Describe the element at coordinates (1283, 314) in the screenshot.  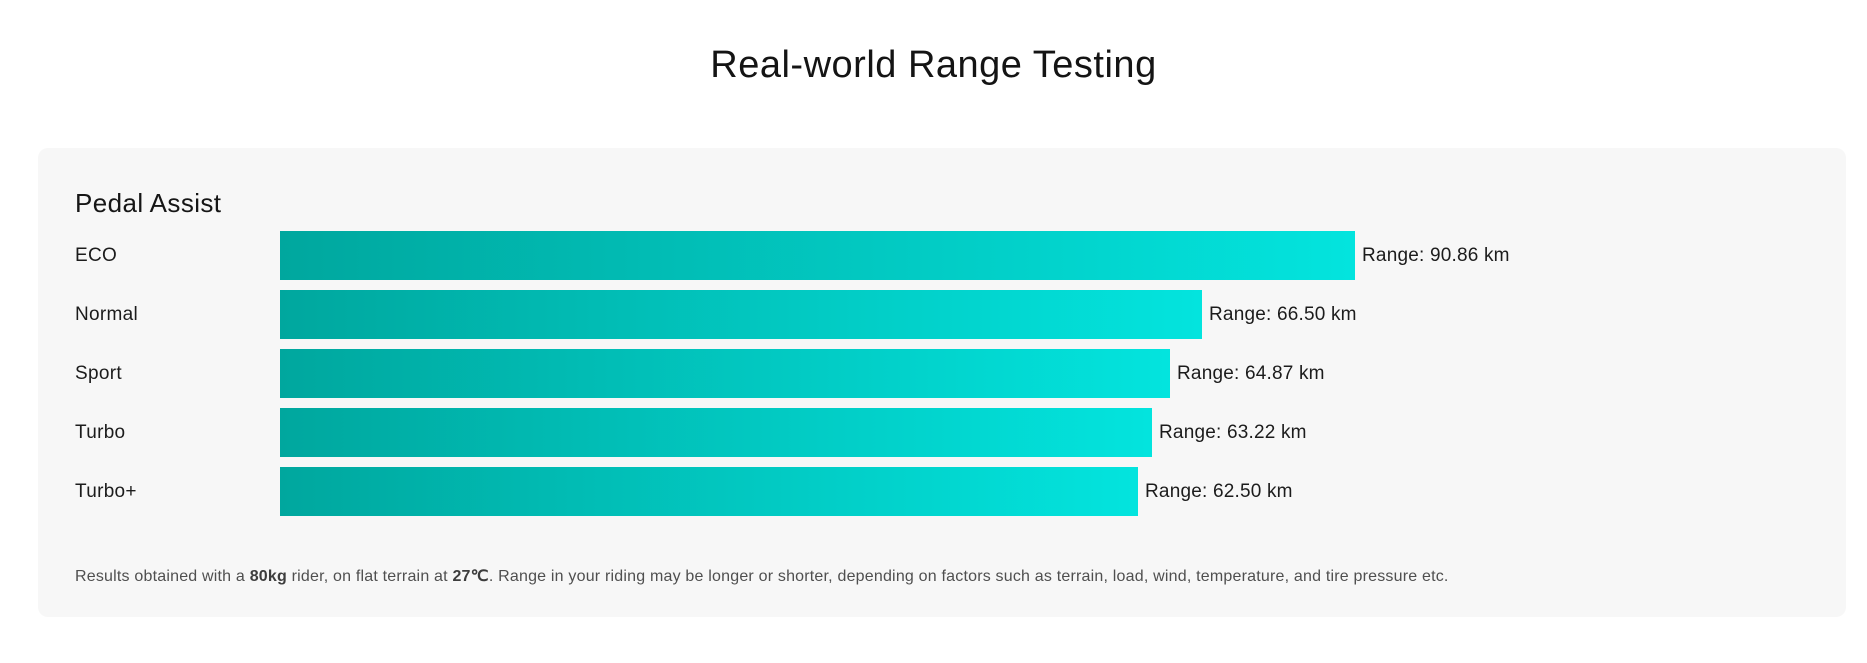
I see `range-value-label: Range: 66.50 km` at that location.